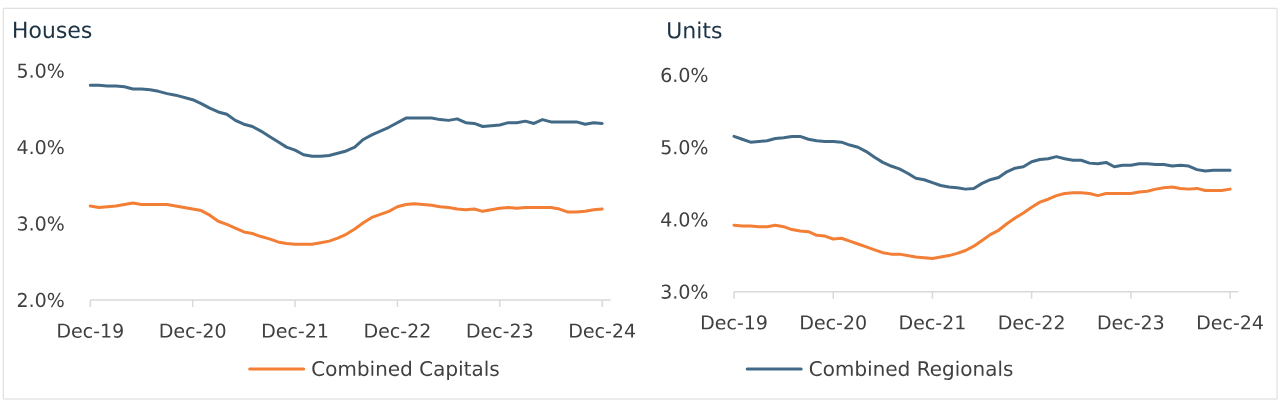 The image size is (1287, 407). I want to click on chart-title: Houses, so click(53, 30).